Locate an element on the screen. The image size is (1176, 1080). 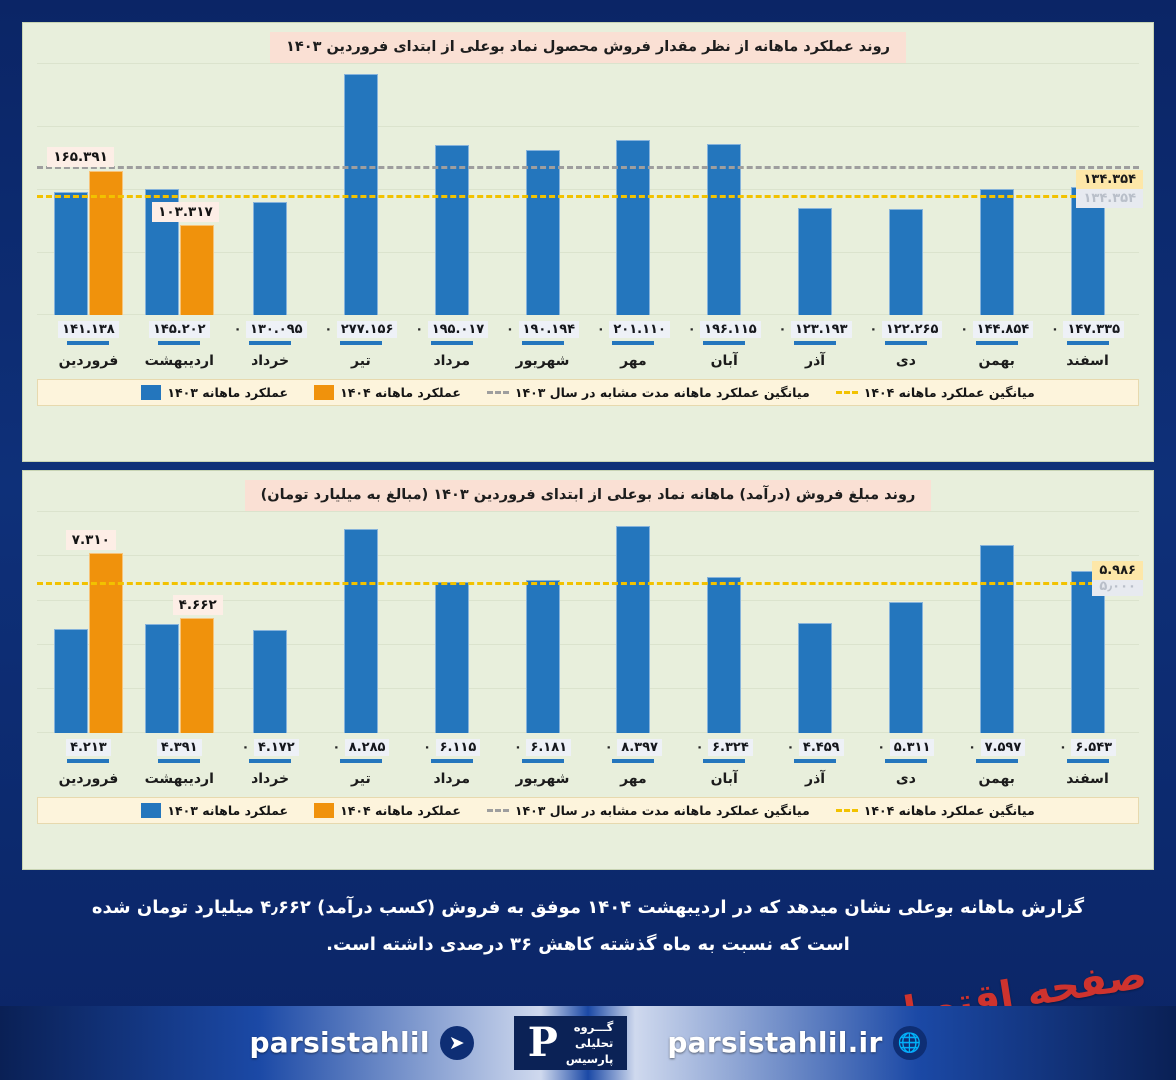
value-cell: ۱۹۶.۱۱۵ ۰ is located at coordinates (724, 331).